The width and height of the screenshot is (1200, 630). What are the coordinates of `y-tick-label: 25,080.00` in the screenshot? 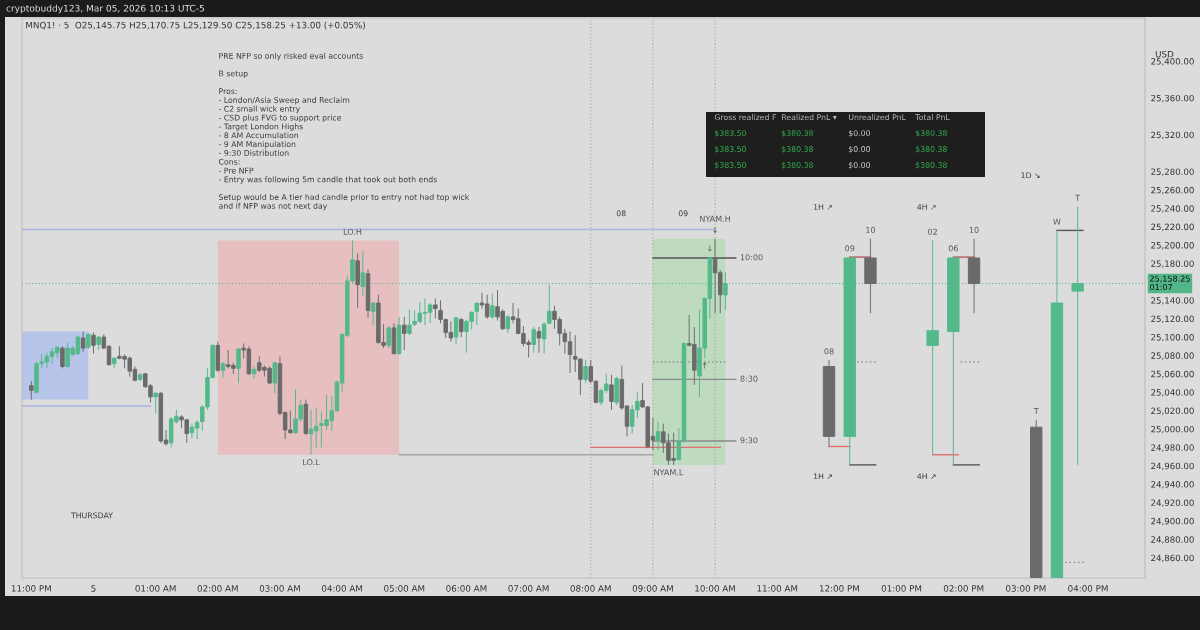 It's located at (1172, 356).